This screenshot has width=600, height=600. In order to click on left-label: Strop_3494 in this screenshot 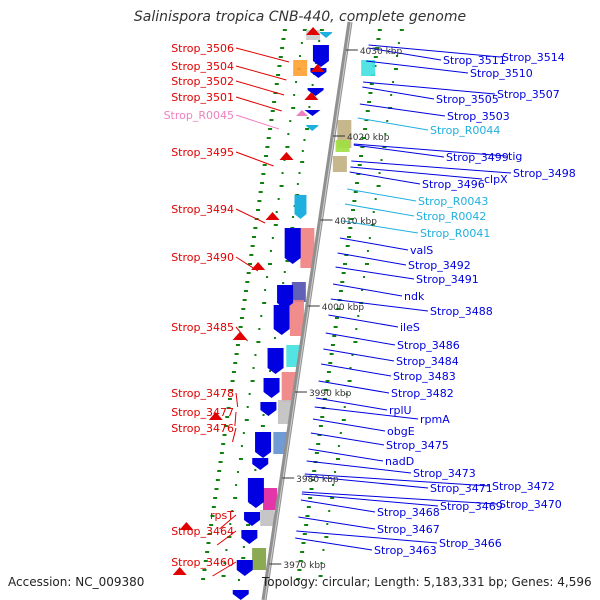, I will do `click(202, 209)`.